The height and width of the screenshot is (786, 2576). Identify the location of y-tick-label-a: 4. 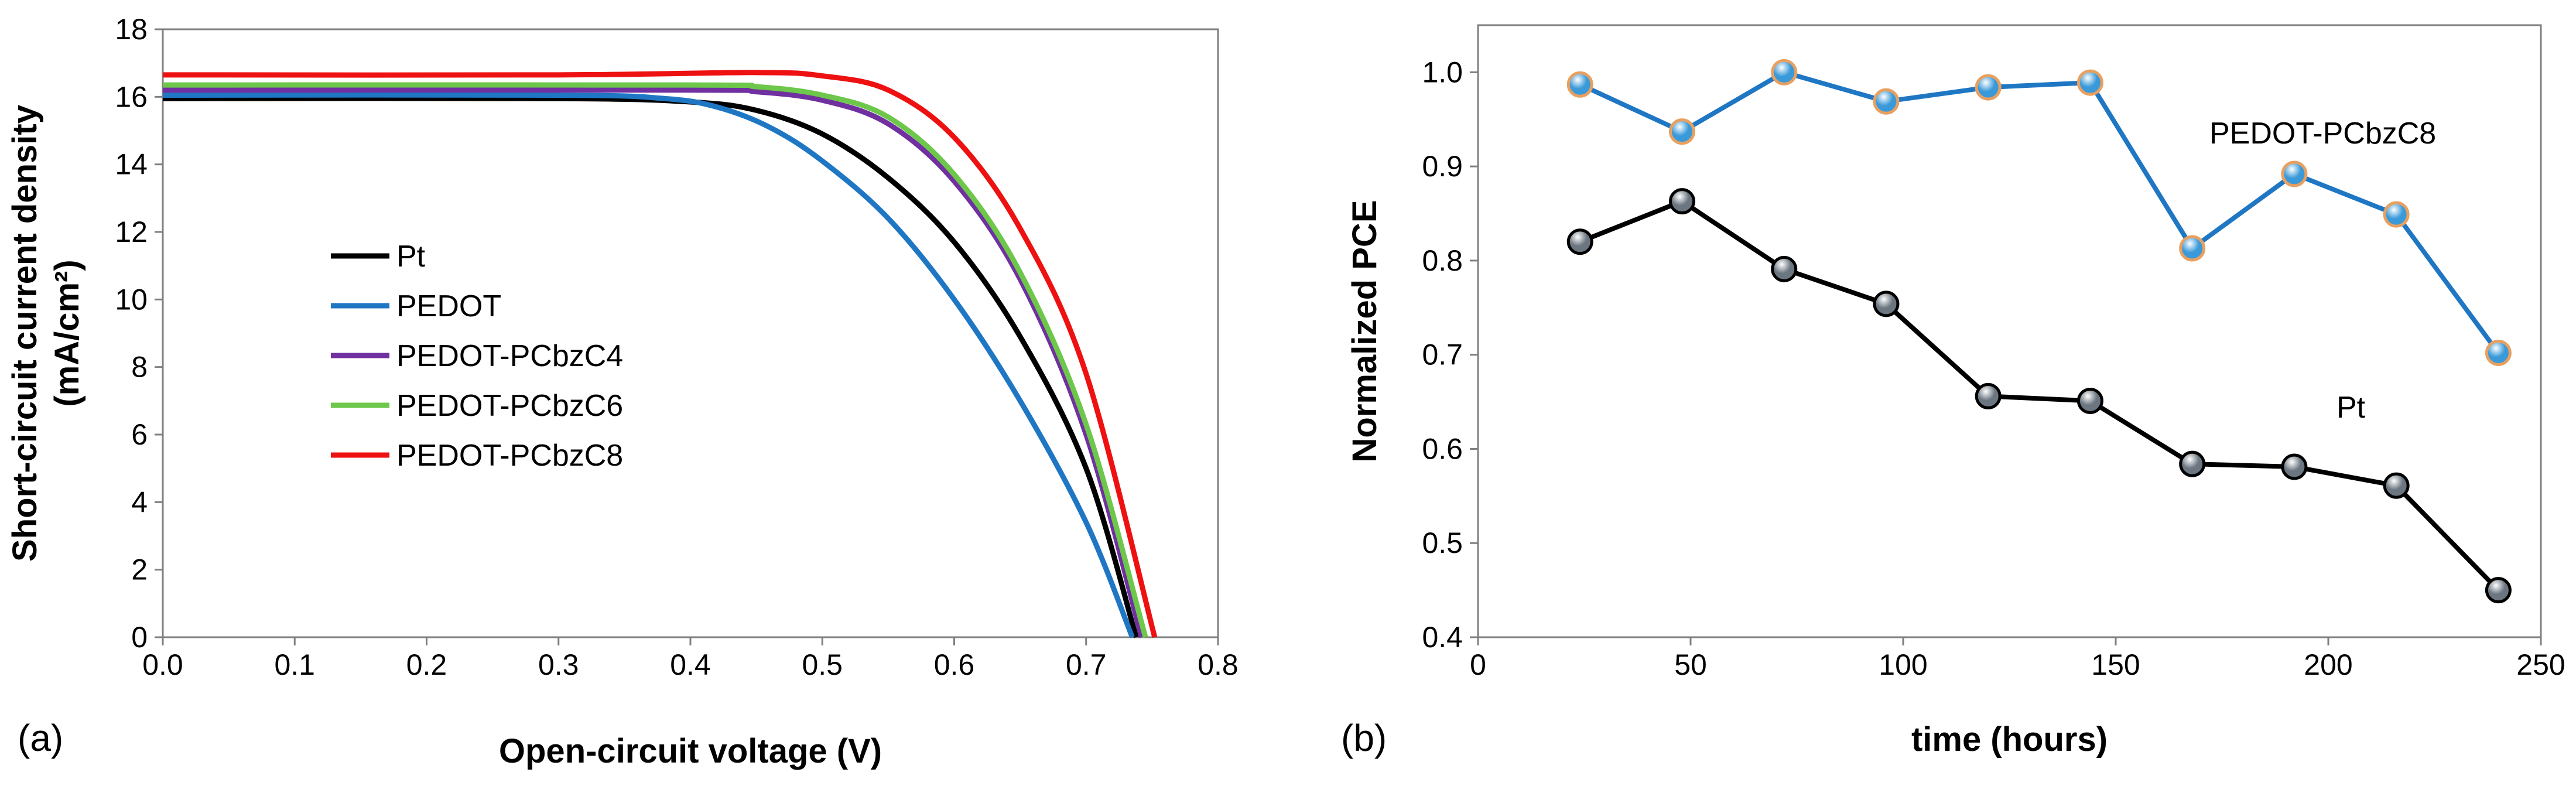
(139, 502).